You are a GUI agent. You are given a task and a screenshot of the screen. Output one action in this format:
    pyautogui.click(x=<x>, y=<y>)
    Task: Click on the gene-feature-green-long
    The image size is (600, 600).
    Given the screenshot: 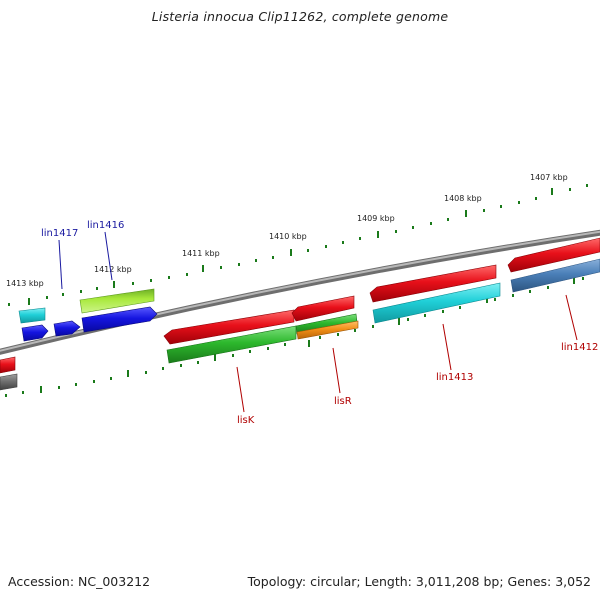 What is the action you would take?
    pyautogui.click(x=231, y=344)
    